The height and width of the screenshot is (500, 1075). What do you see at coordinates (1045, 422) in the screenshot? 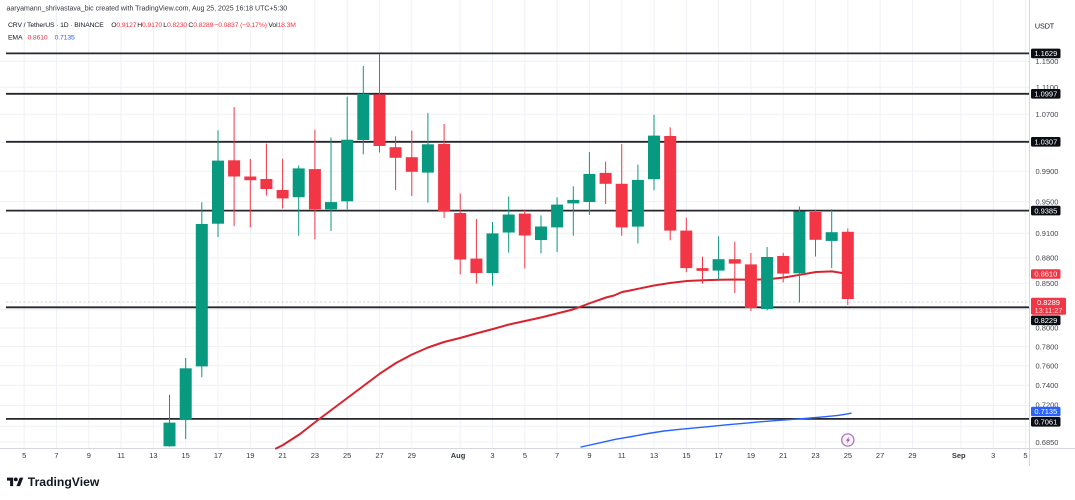
I see `svg-text: 0.7061` at bounding box center [1045, 422].